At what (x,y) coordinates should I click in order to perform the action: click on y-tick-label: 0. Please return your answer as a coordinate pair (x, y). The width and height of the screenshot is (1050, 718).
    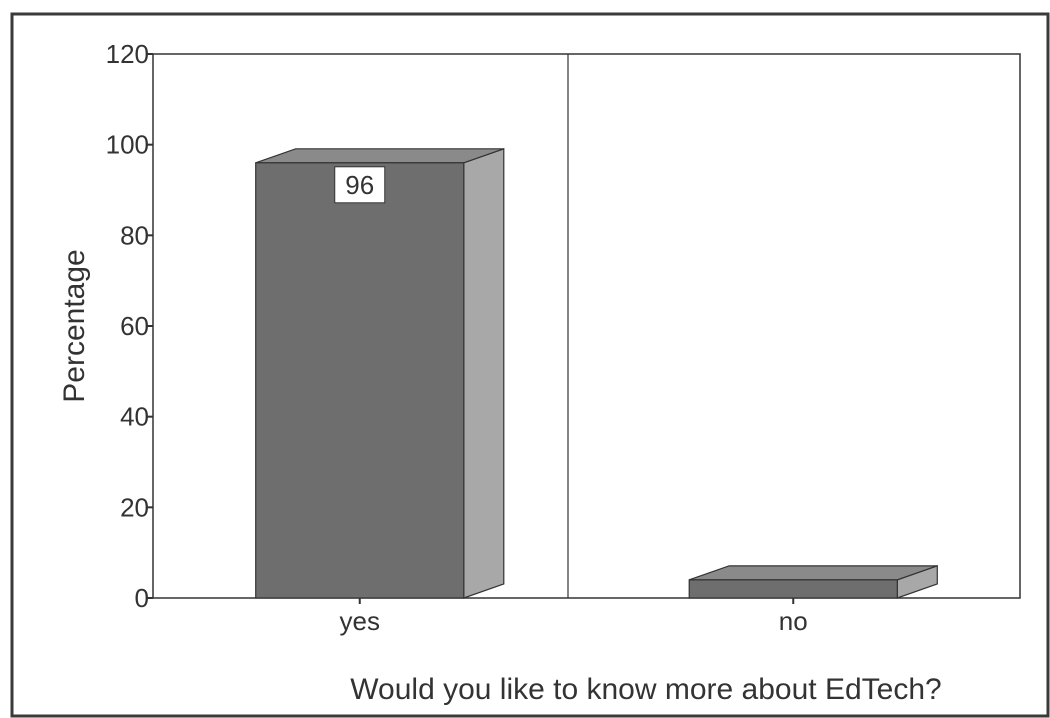
    Looking at the image, I should click on (142, 598).